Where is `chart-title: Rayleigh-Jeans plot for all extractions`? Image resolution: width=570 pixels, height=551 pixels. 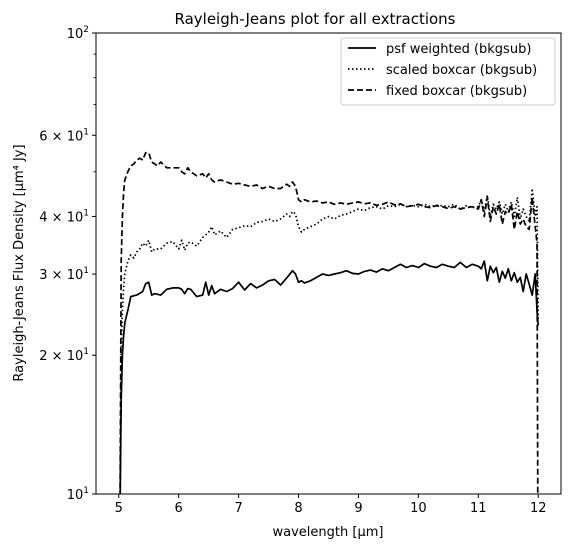 chart-title: Rayleigh-Jeans plot for all extractions is located at coordinates (314, 19).